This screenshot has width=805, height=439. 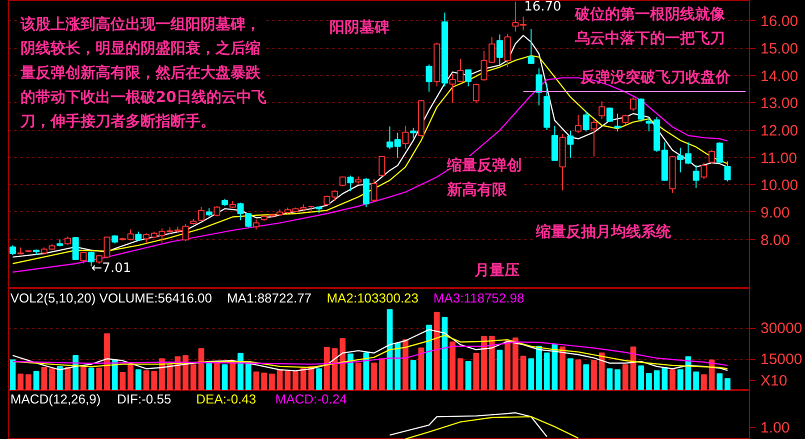 I want to click on y-tick-label: 10.00, so click(x=779, y=185).